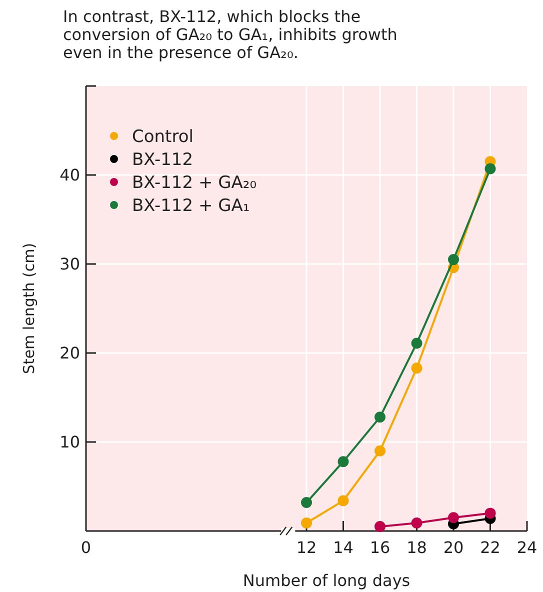  Describe the element at coordinates (70, 175) in the screenshot. I see `y-tick-label: 40` at that location.